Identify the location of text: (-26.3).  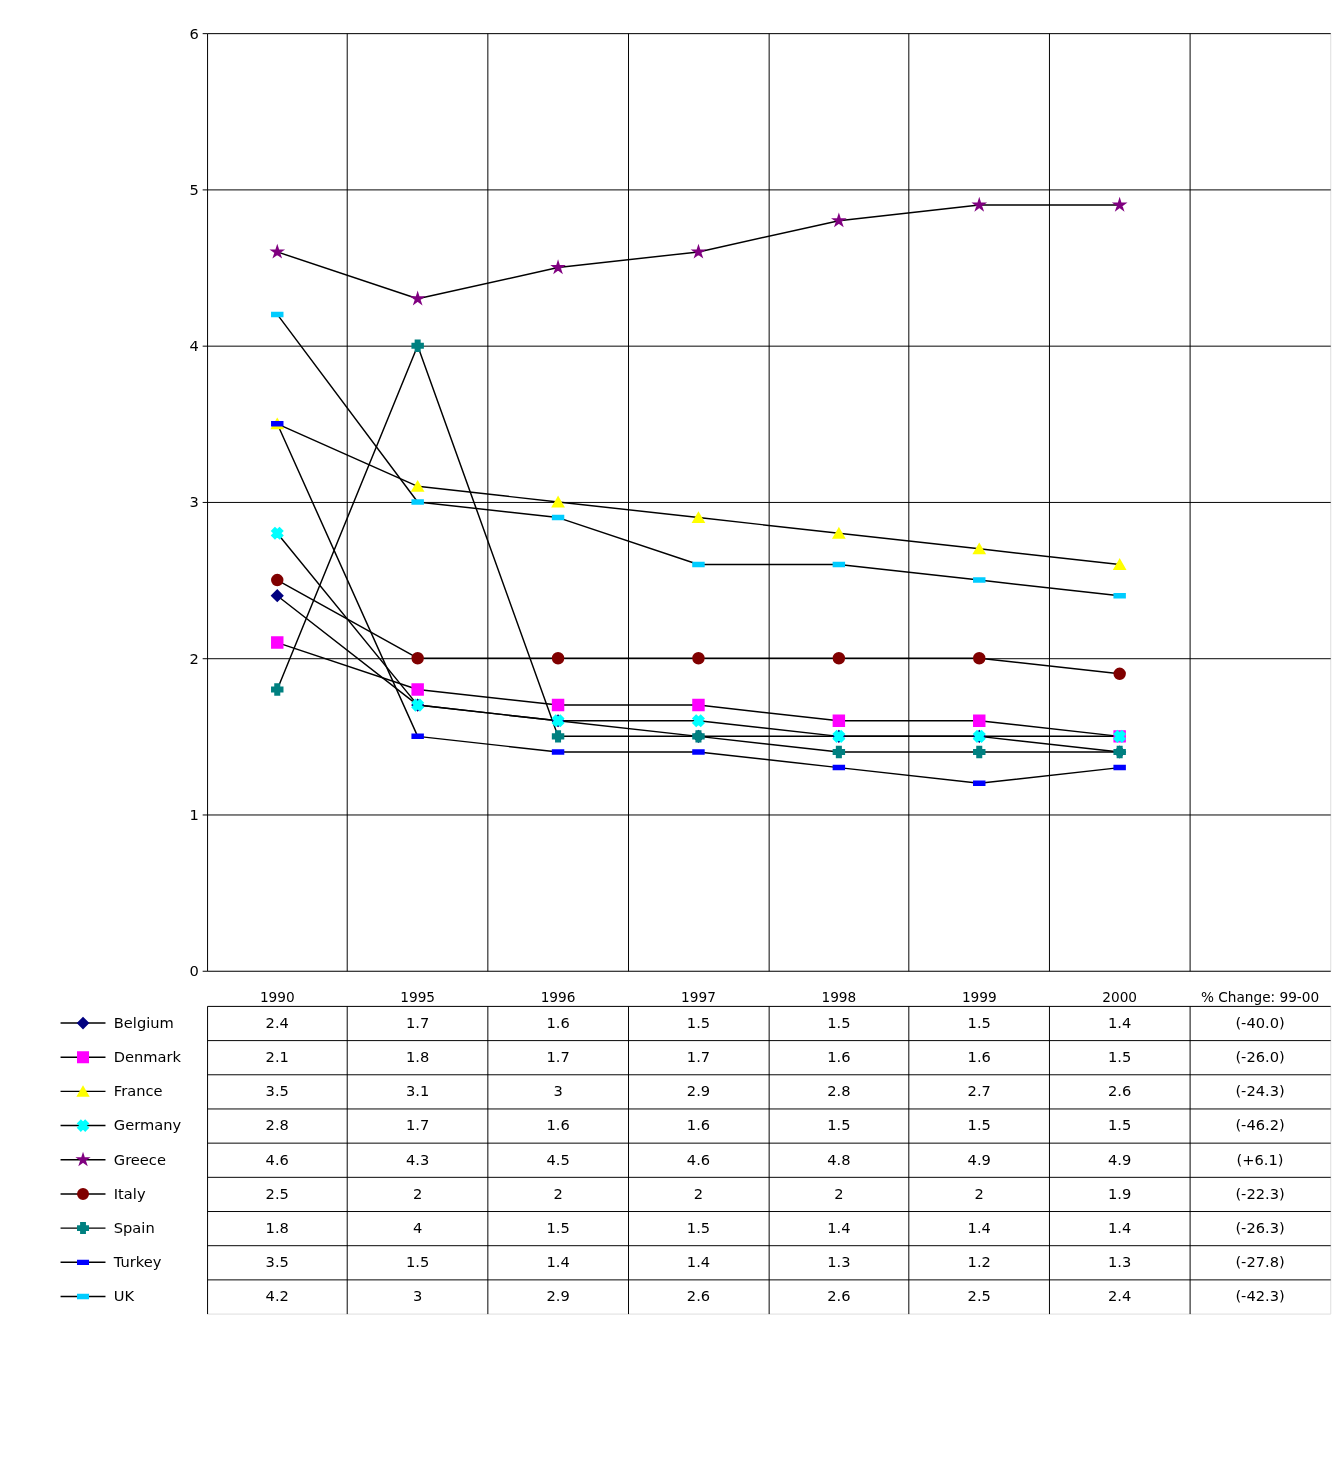
(1260, 1228).